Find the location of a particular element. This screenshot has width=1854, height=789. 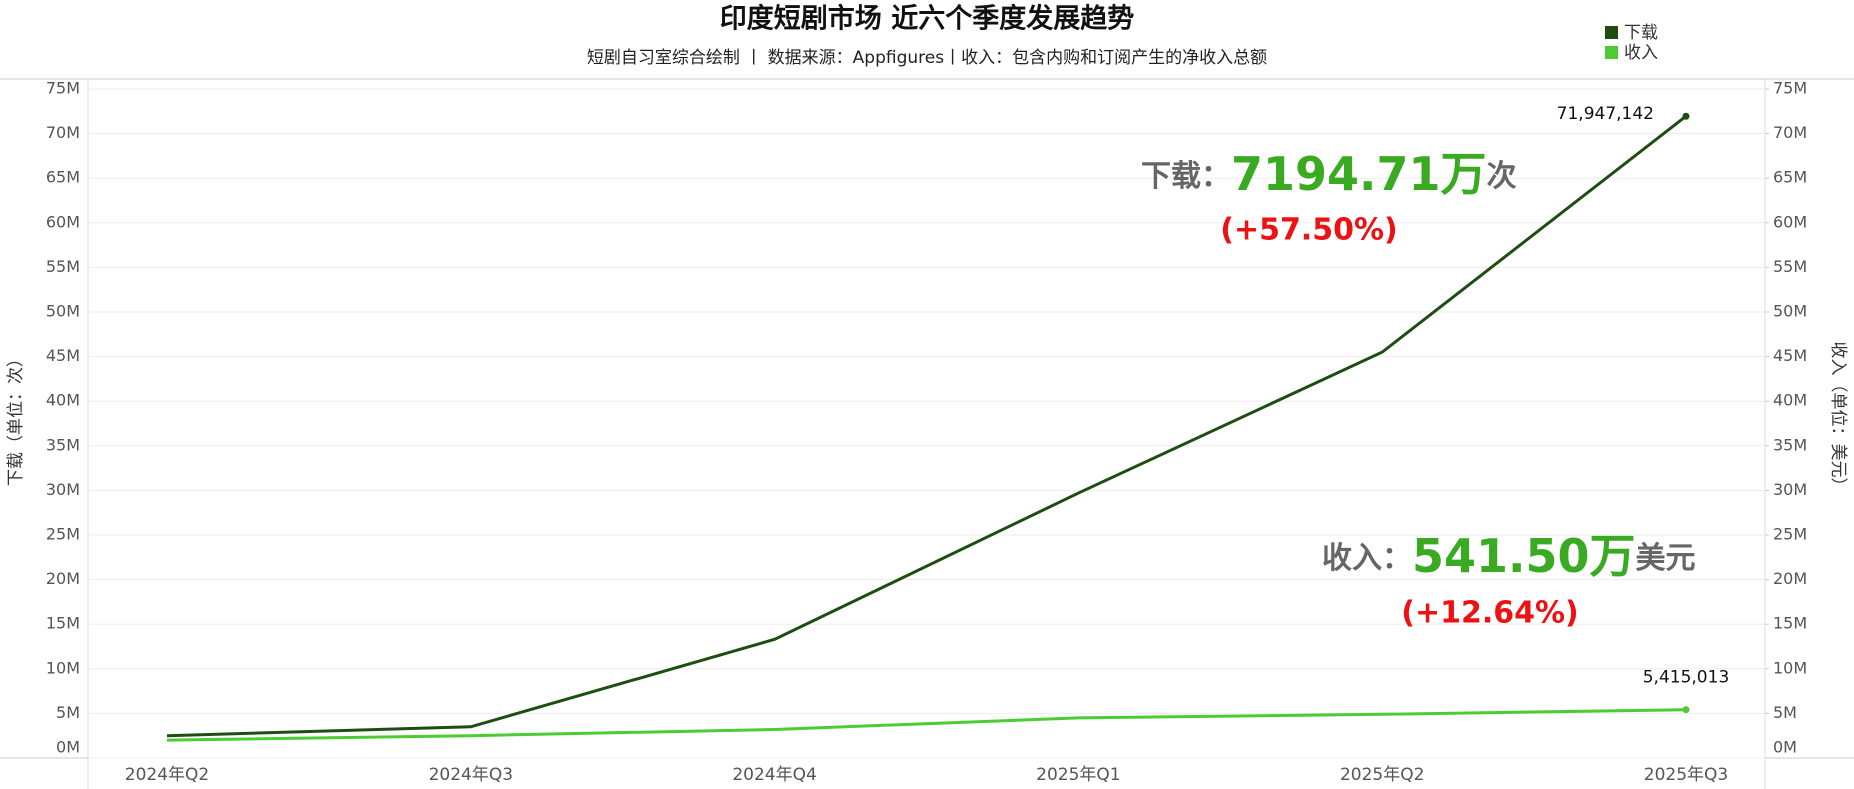

data-label: 5,415,013 is located at coordinates (1686, 678).